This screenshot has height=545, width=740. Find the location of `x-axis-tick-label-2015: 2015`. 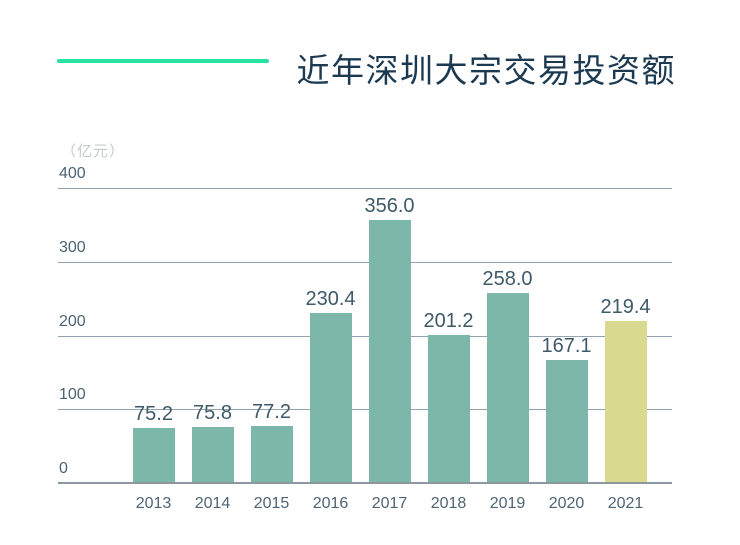

x-axis-tick-label-2015: 2015 is located at coordinates (271, 503).